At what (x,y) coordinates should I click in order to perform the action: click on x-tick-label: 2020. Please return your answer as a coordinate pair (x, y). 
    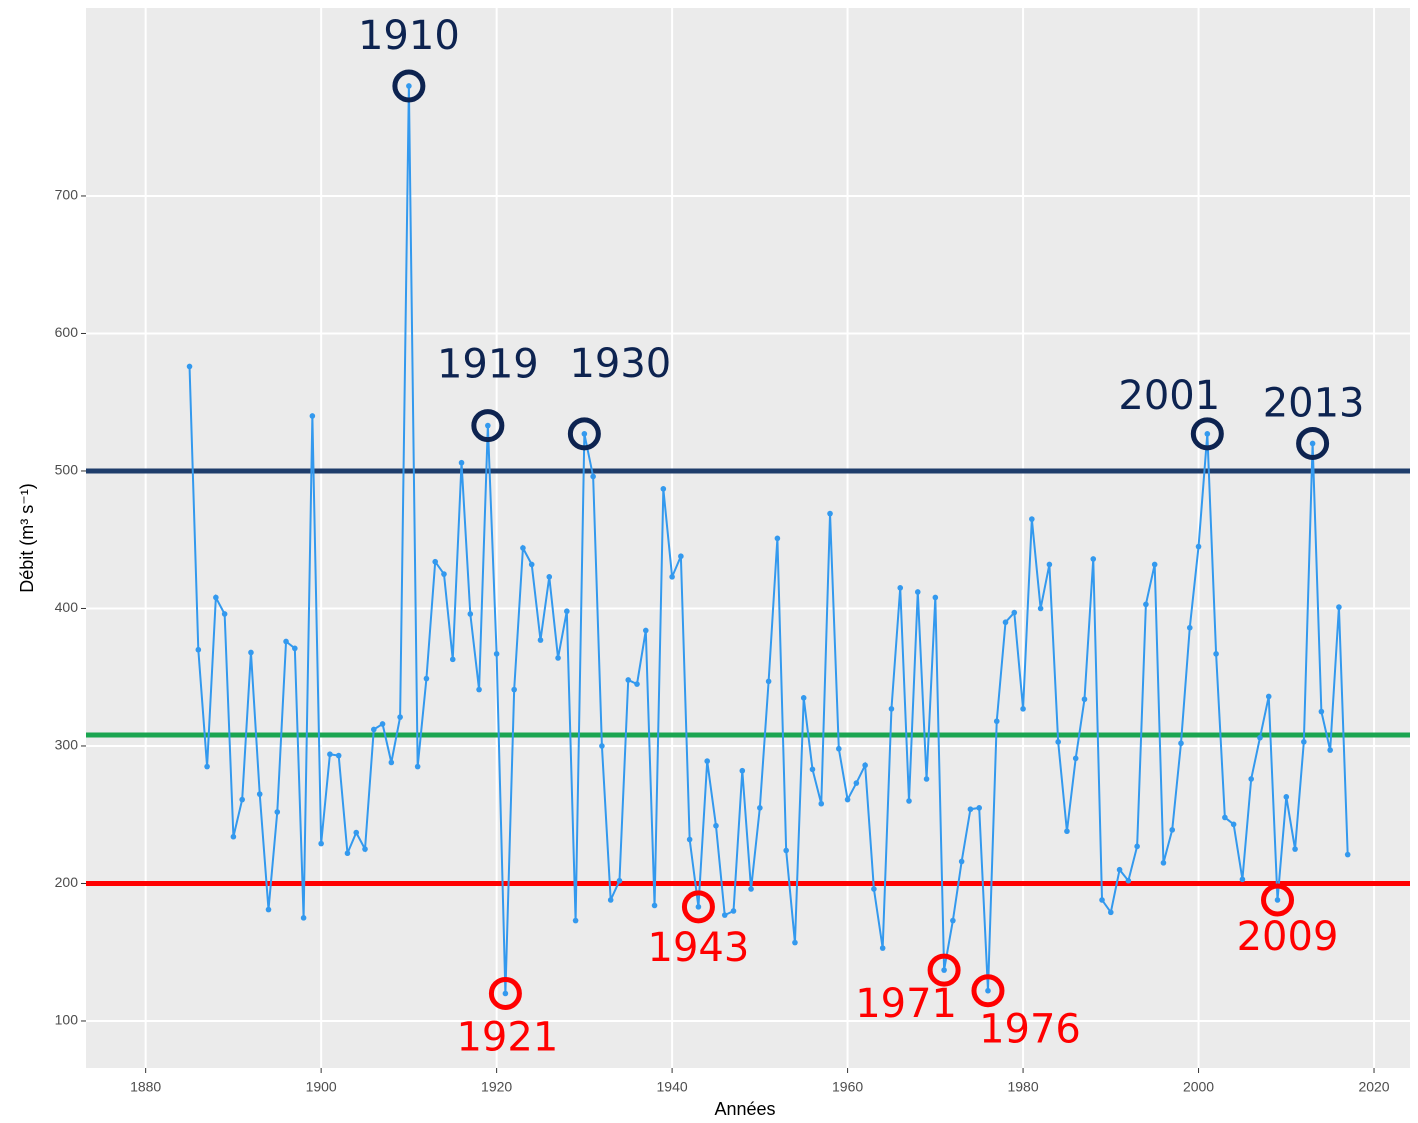
    Looking at the image, I should click on (1373, 1087).